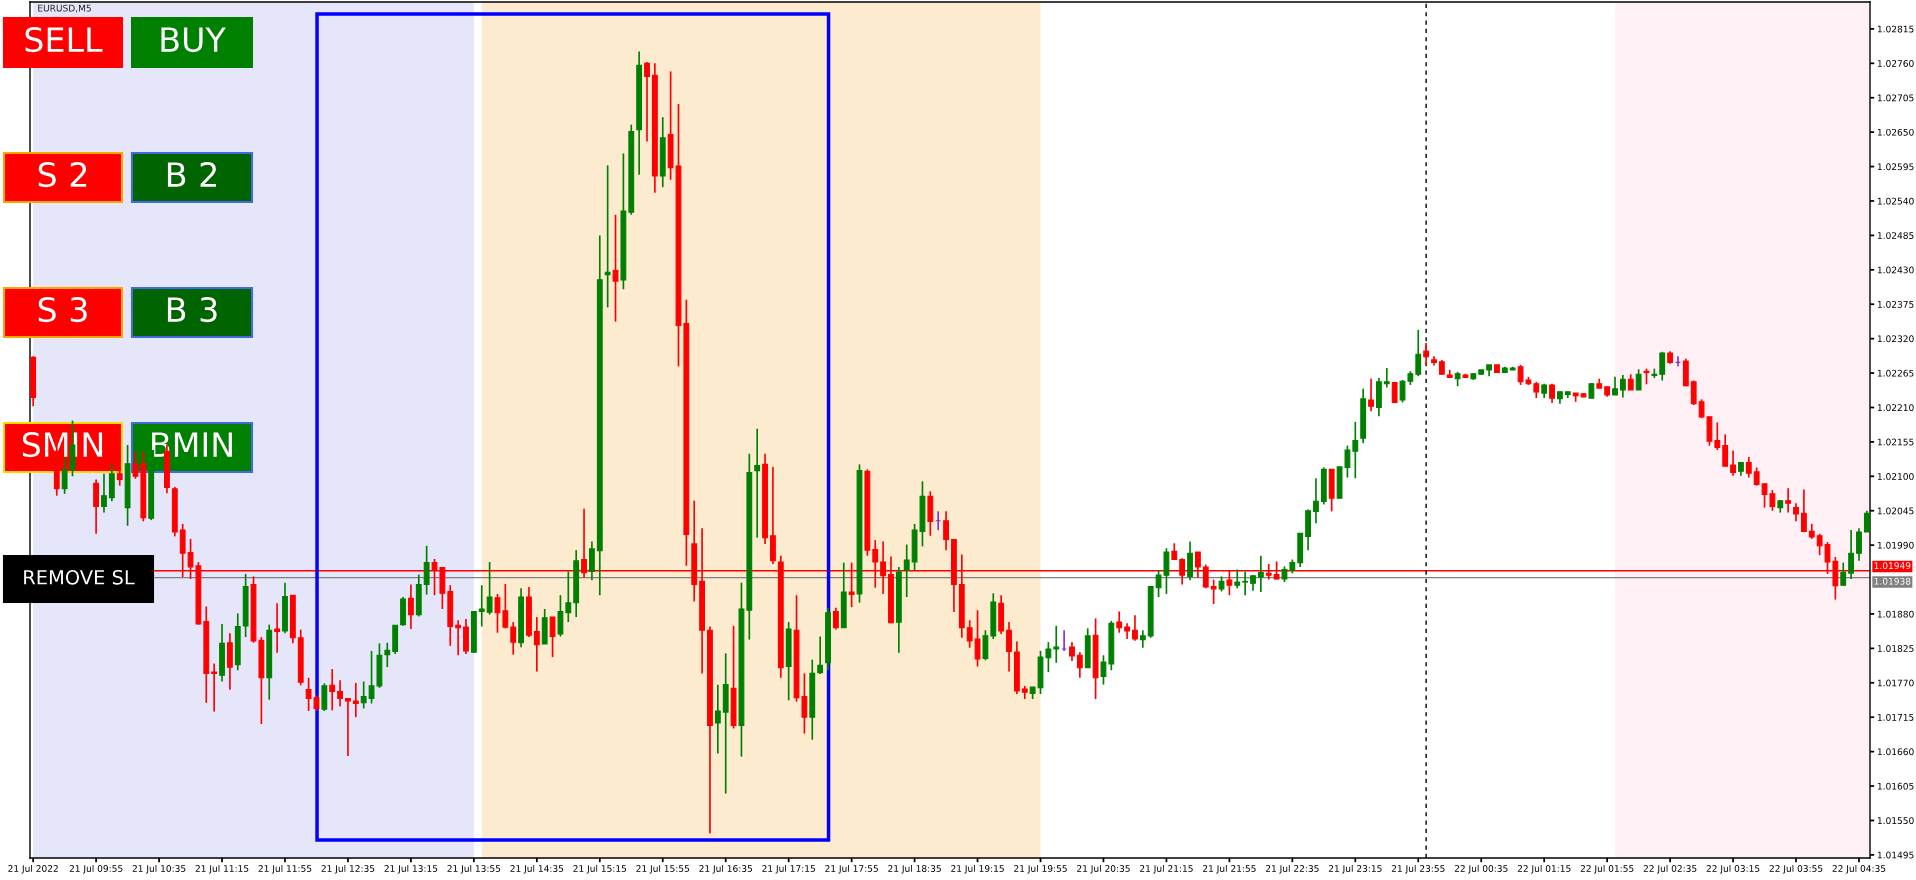  Describe the element at coordinates (1895, 373) in the screenshot. I see `y-tick-label: 1.02265` at that location.